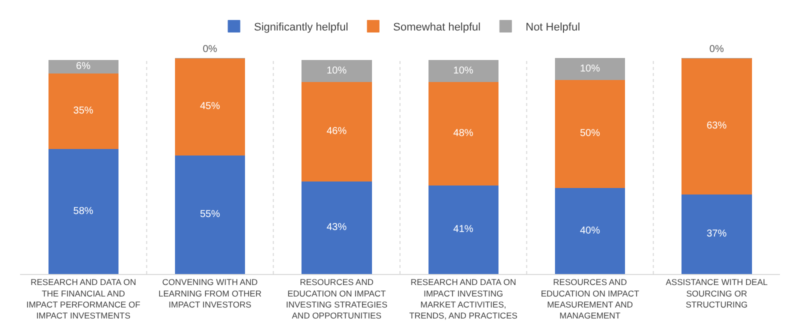  What do you see at coordinates (83, 110) in the screenshot?
I see `data-label: 35%` at bounding box center [83, 110].